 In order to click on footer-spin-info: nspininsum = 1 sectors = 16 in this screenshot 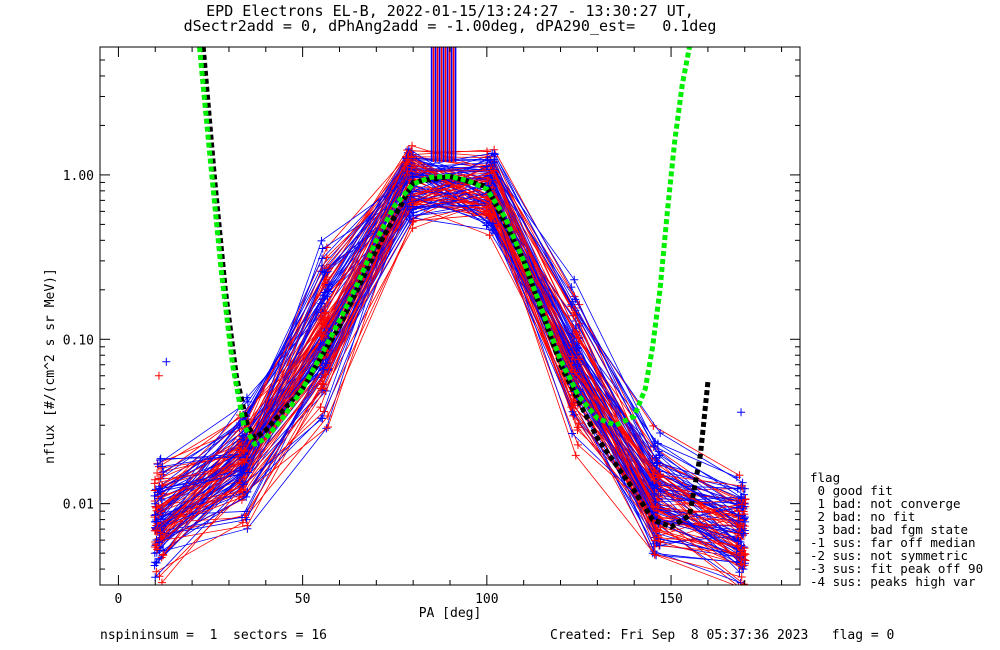, I will do `click(213, 635)`.